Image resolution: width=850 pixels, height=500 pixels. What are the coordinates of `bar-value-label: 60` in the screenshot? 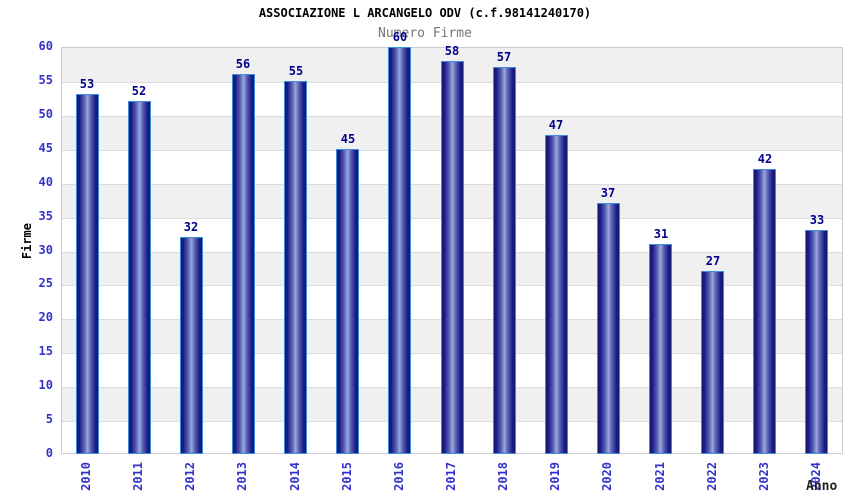 It's located at (400, 37).